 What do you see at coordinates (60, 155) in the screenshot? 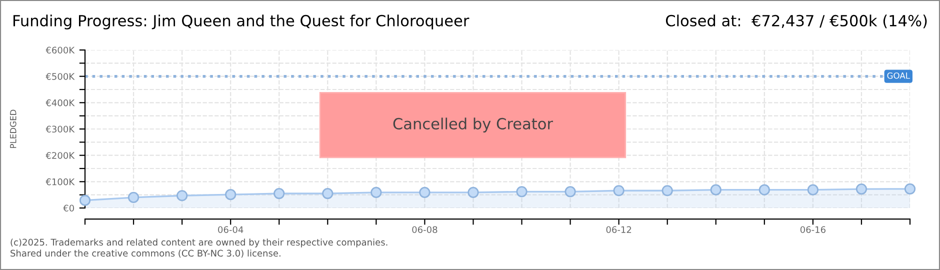
I see `y-tick-label: €200K` at bounding box center [60, 155].